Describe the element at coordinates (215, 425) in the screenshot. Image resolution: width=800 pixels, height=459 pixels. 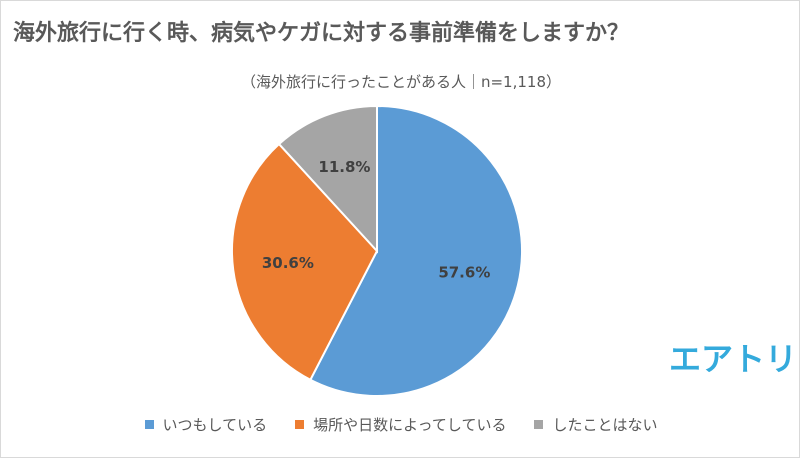
I see `legend-label: いつもしている` at that location.